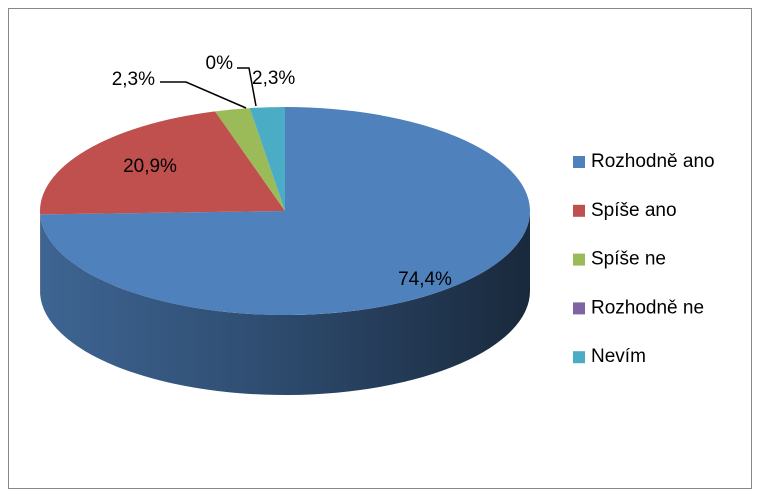 Image resolution: width=760 pixels, height=497 pixels. I want to click on legend-label: Spíše ano, so click(634, 210).